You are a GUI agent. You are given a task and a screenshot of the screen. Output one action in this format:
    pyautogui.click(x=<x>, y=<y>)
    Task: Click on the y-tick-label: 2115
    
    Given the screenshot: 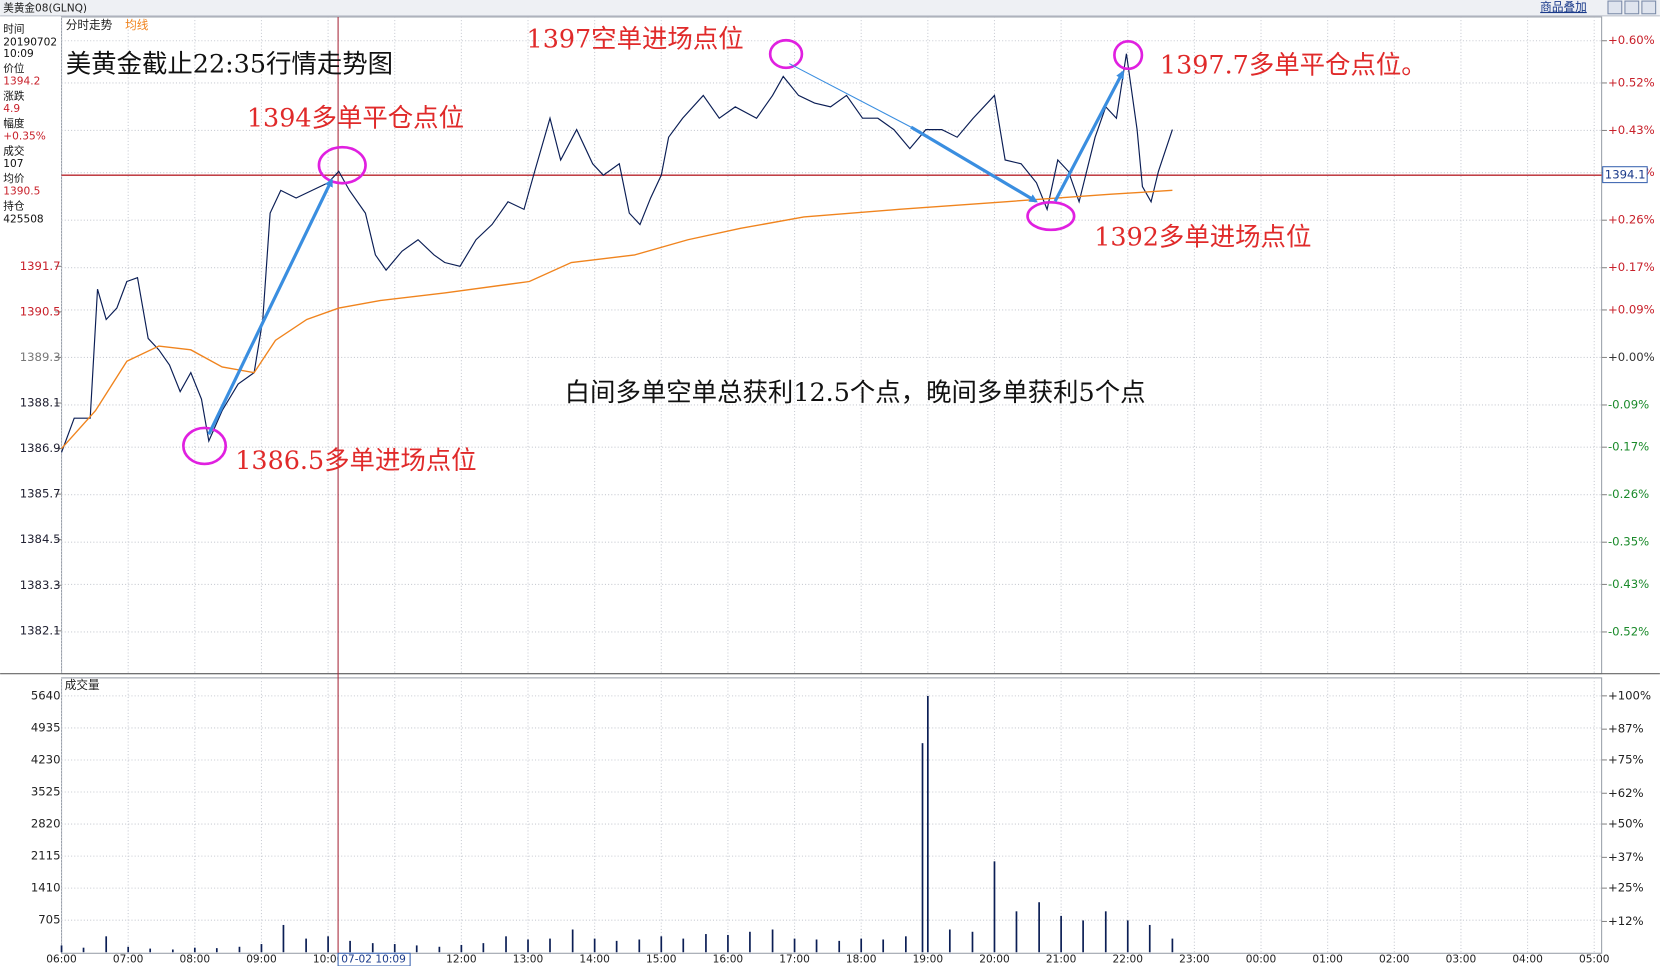 What is the action you would take?
    pyautogui.click(x=46, y=856)
    